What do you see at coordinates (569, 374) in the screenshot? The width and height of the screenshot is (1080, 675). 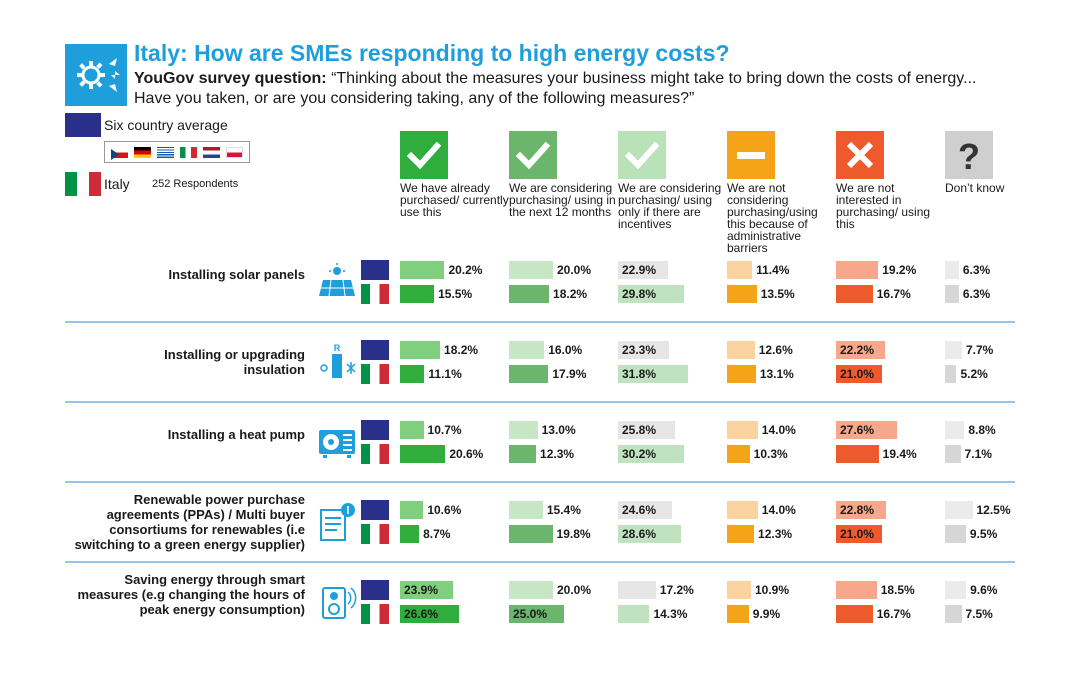 I see `value-label: 17.9%` at bounding box center [569, 374].